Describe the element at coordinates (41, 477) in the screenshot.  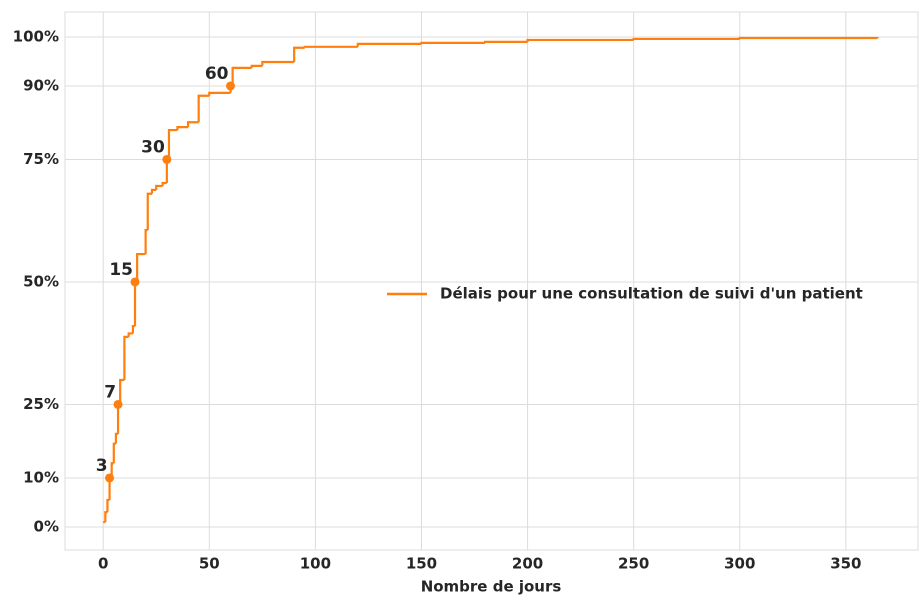
I see `y-tick-label: 10%` at that location.